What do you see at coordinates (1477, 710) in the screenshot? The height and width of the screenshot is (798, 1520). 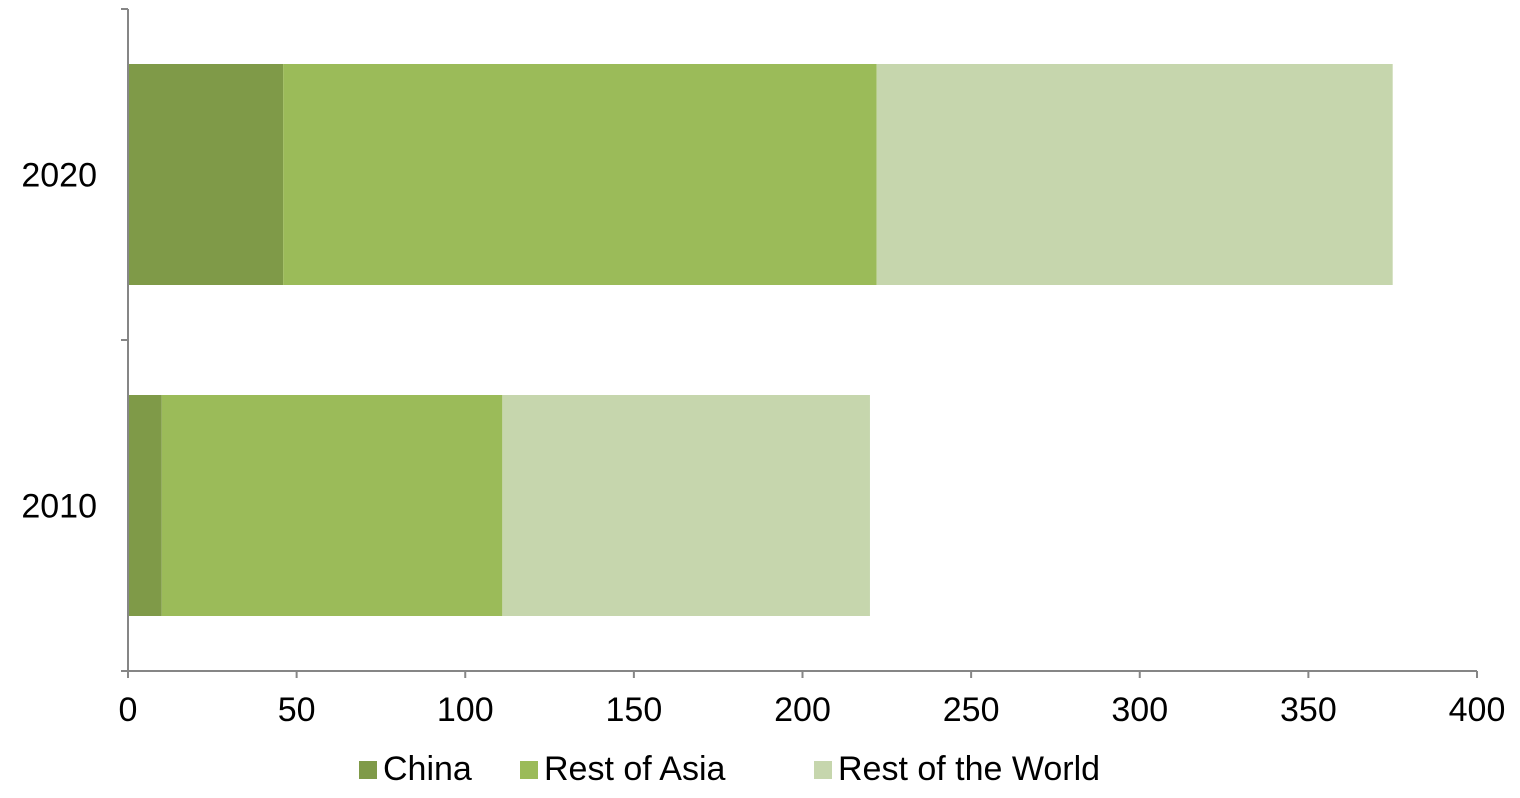 I see `x-tick-label: 400` at bounding box center [1477, 710].